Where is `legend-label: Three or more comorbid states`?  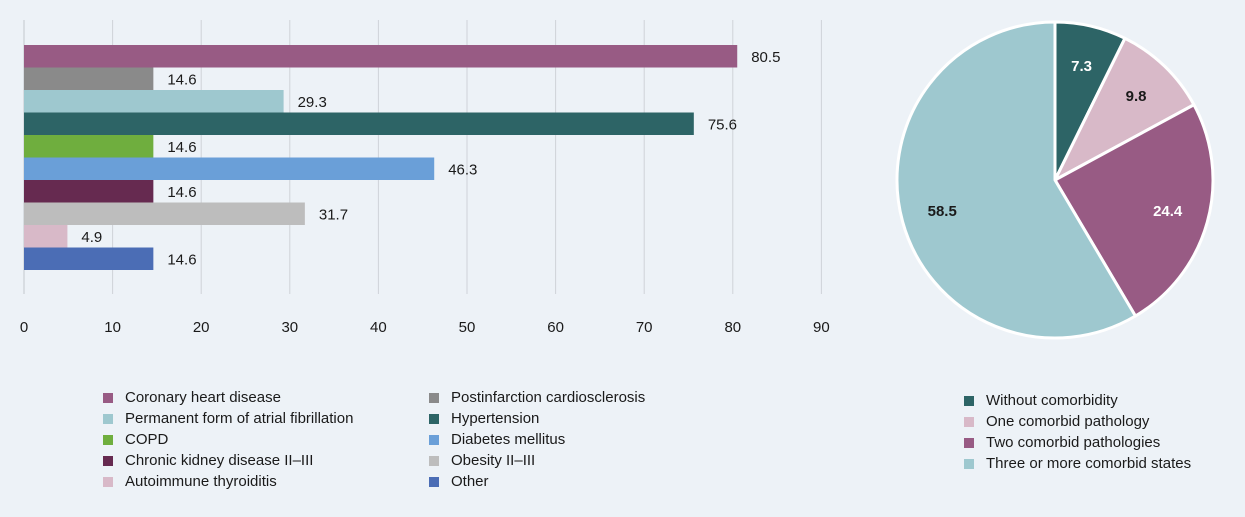 legend-label: Three or more comorbid states is located at coordinates (1089, 463).